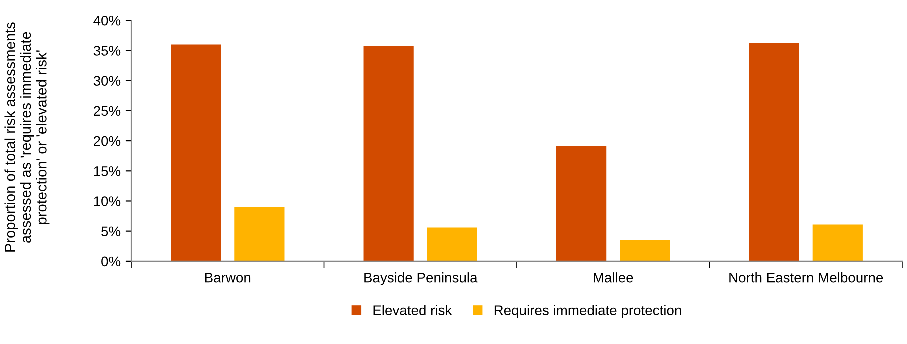 The image size is (907, 344). Describe the element at coordinates (107, 21) in the screenshot. I see `y-tick-label: 40%` at that location.